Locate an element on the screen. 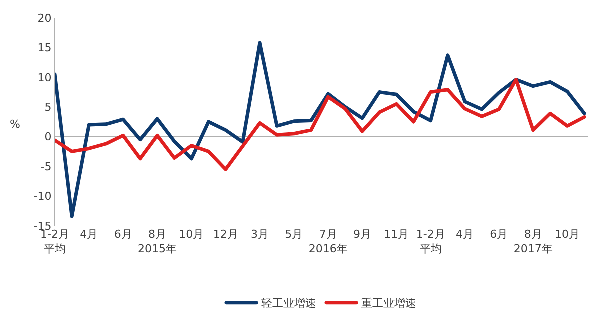  x-tick-label: 9月 is located at coordinates (363, 234).